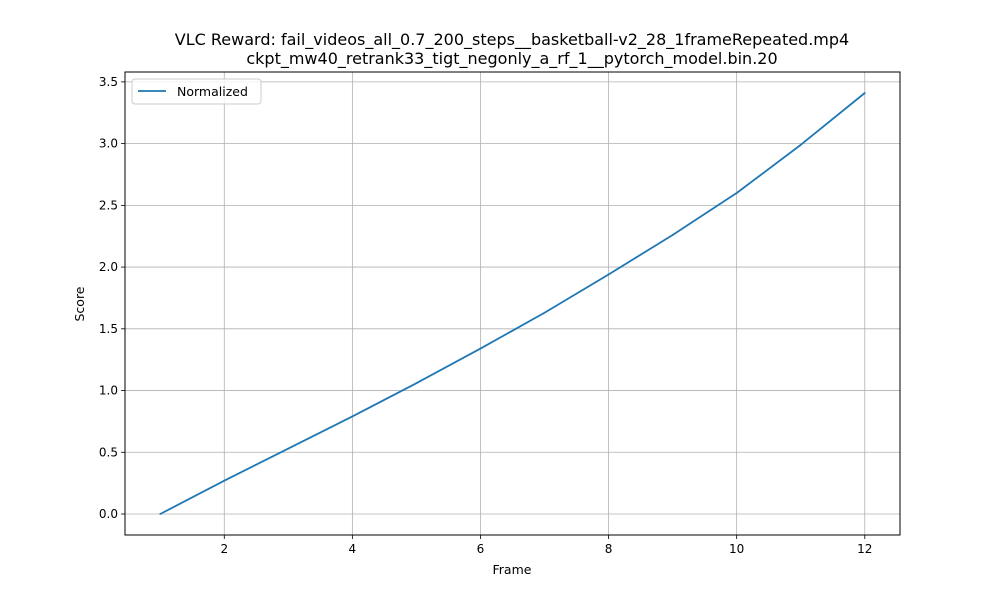  I want to click on legend-box, so click(196, 91).